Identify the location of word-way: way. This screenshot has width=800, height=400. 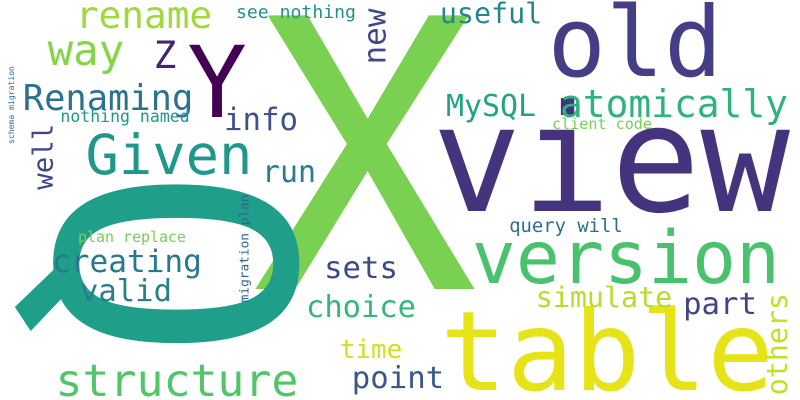
(86, 51).